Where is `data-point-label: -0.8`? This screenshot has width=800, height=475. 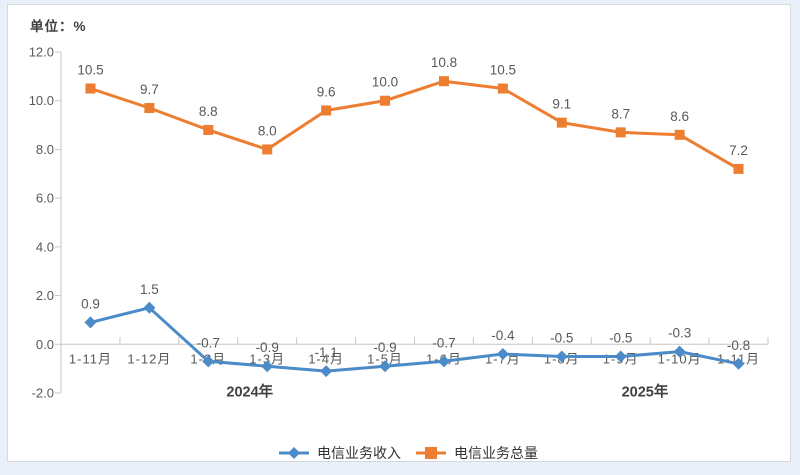
data-point-label: -0.8 is located at coordinates (738, 345).